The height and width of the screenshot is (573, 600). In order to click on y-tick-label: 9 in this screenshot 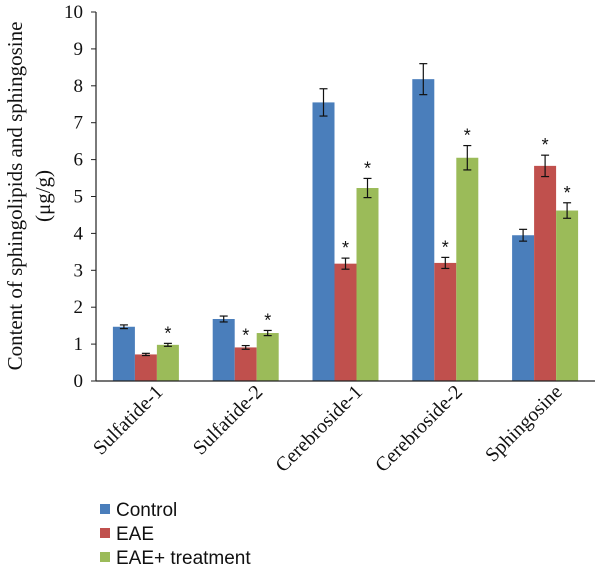, I will do `click(79, 49)`.